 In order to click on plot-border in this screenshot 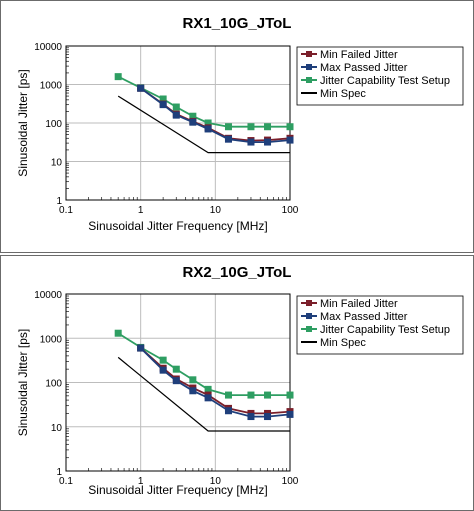, I will do `click(178, 123)`.